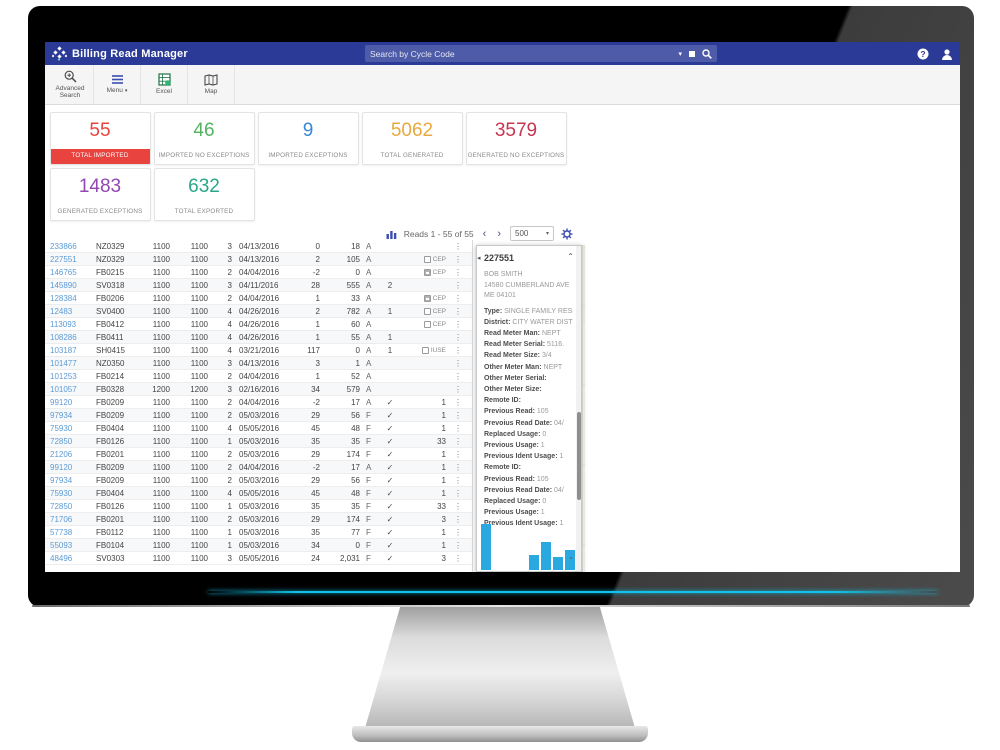 The image size is (1000, 750). Describe the element at coordinates (211, 84) in the screenshot. I see `map-toggle-button: Map` at that location.